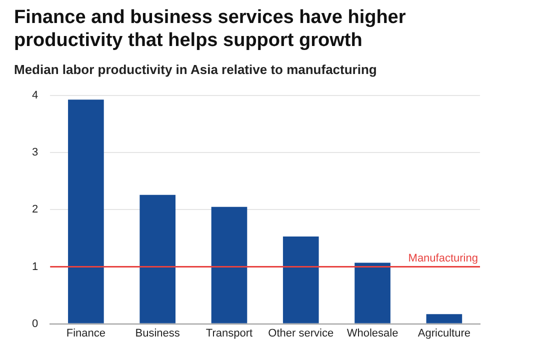 This screenshot has width=540, height=360. I want to click on x-tick-label: Wholesale, so click(372, 333).